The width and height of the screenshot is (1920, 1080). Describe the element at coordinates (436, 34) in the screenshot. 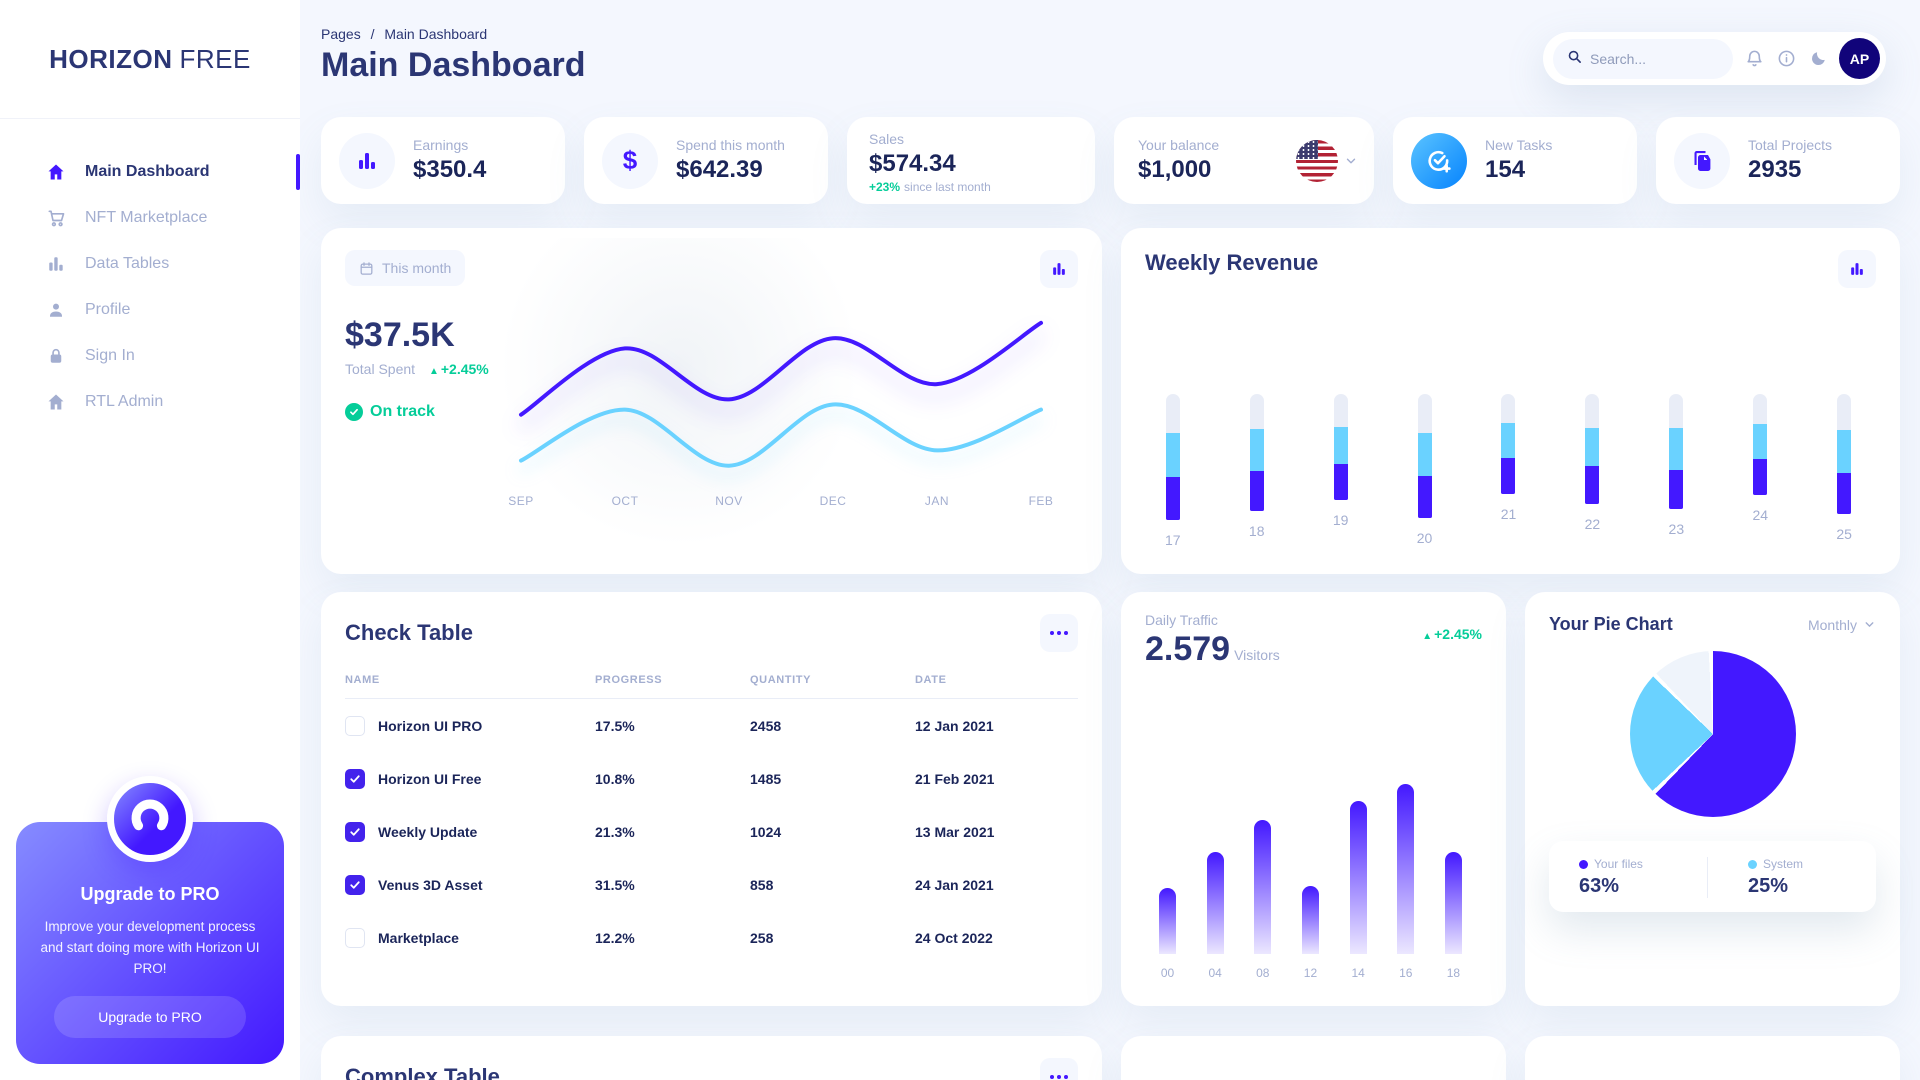

I see `breadcrumb-current: Main Dashboard` at that location.